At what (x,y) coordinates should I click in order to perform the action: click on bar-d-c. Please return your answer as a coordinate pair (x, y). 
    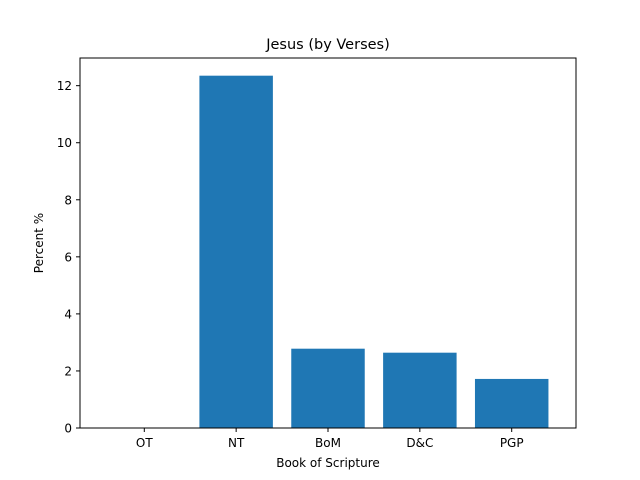
    Looking at the image, I should click on (420, 390).